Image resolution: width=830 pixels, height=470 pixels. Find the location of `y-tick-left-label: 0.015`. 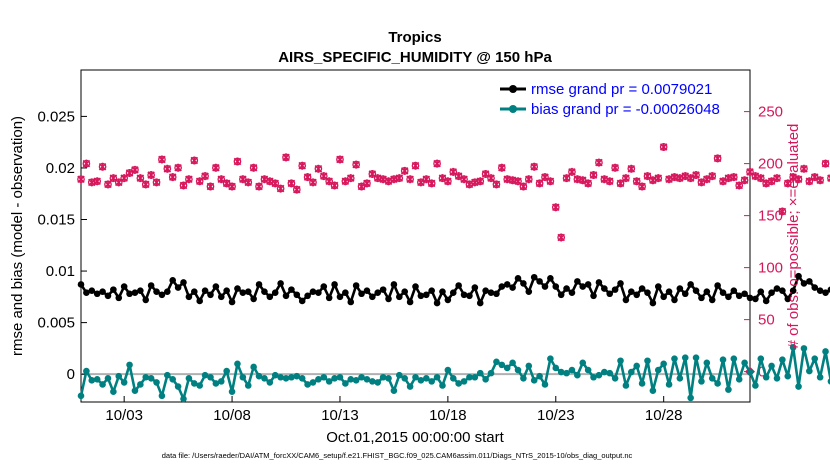

y-tick-left-label: 0.015 is located at coordinates (56, 220).